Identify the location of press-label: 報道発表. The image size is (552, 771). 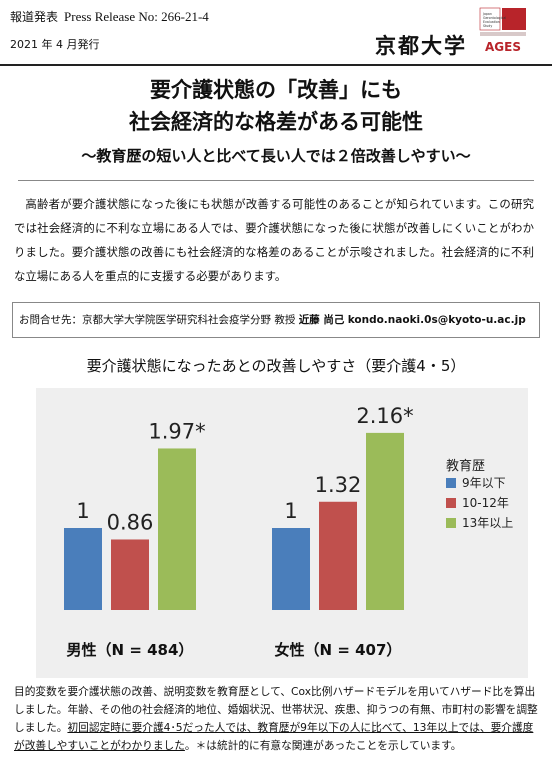
(34, 17).